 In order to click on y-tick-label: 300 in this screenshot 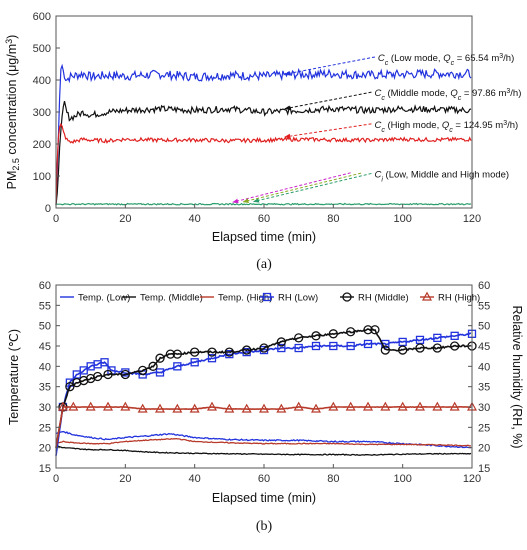, I will do `click(42, 113)`.